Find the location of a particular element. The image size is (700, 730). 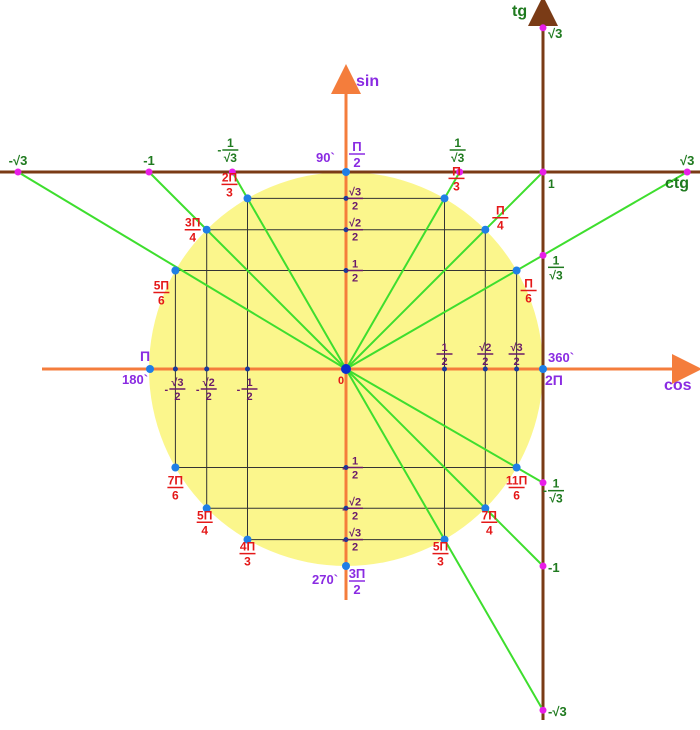

sin-tick-label: √3 2- is located at coordinates (352, 541).